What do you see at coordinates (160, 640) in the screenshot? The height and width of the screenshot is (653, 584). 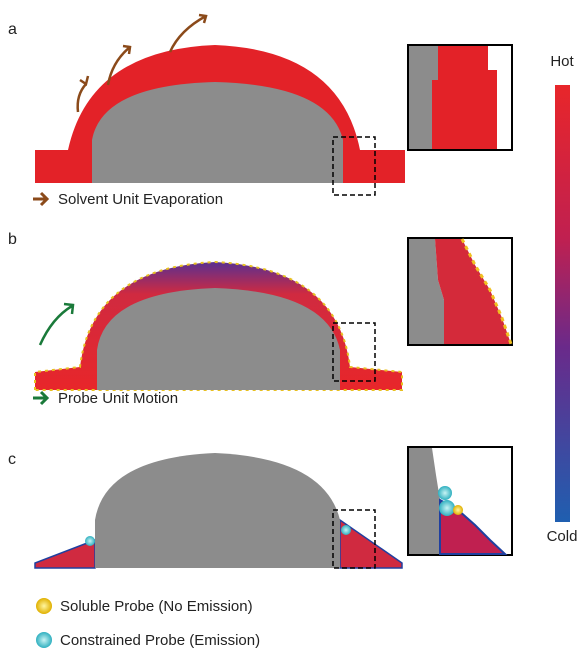 I see `legend-label: Constrained Probe (Emission)` at bounding box center [160, 640].